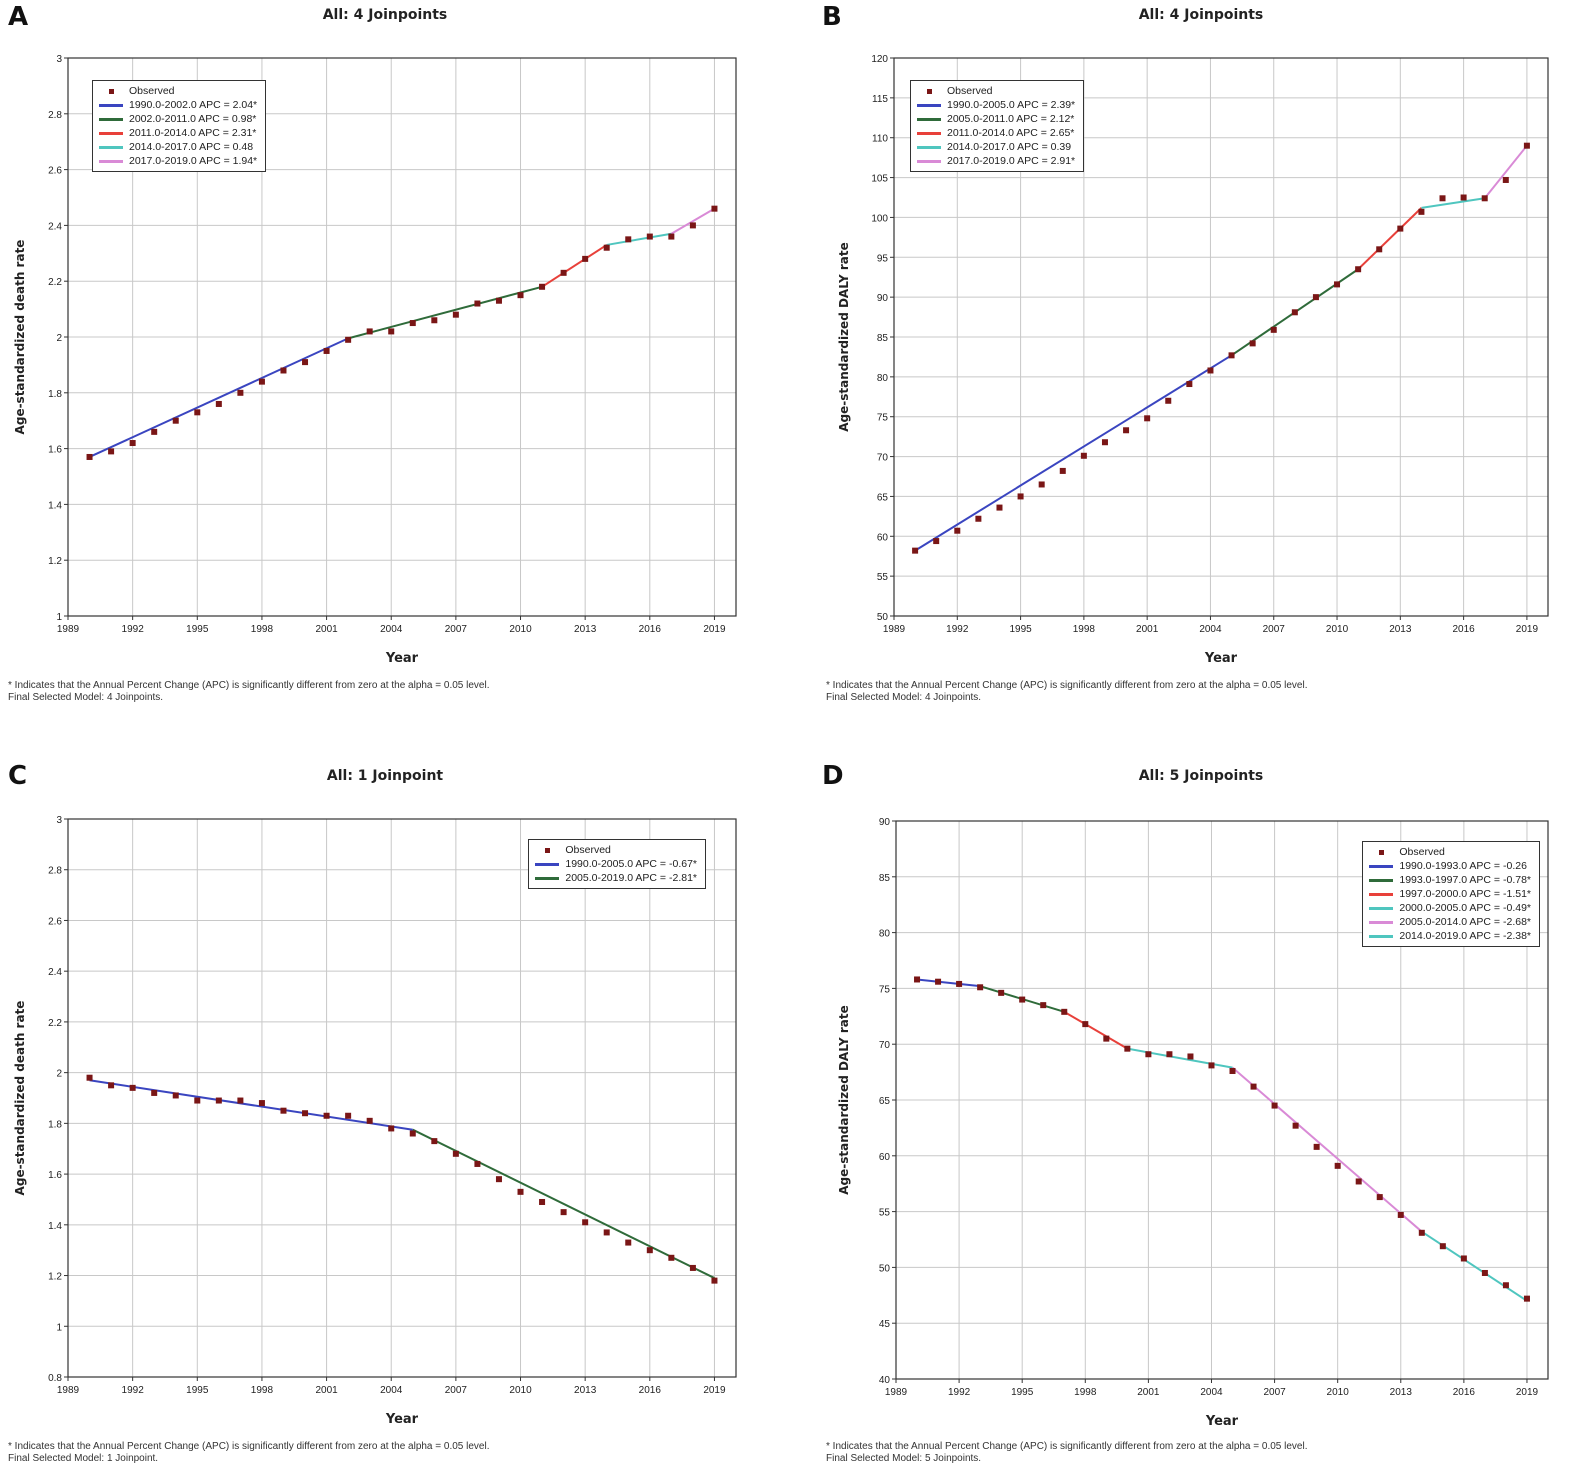 This screenshot has width=1572, height=1474. Describe the element at coordinates (1450, 936) in the screenshot. I see `legend-item: 2014.0-2019.0 APC = -2.38*` at that location.